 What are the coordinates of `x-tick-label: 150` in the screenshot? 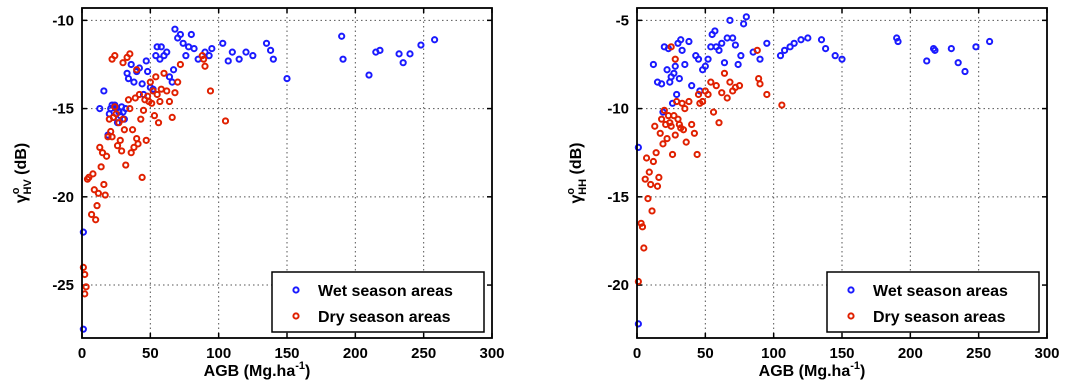 It's located at (286, 353).